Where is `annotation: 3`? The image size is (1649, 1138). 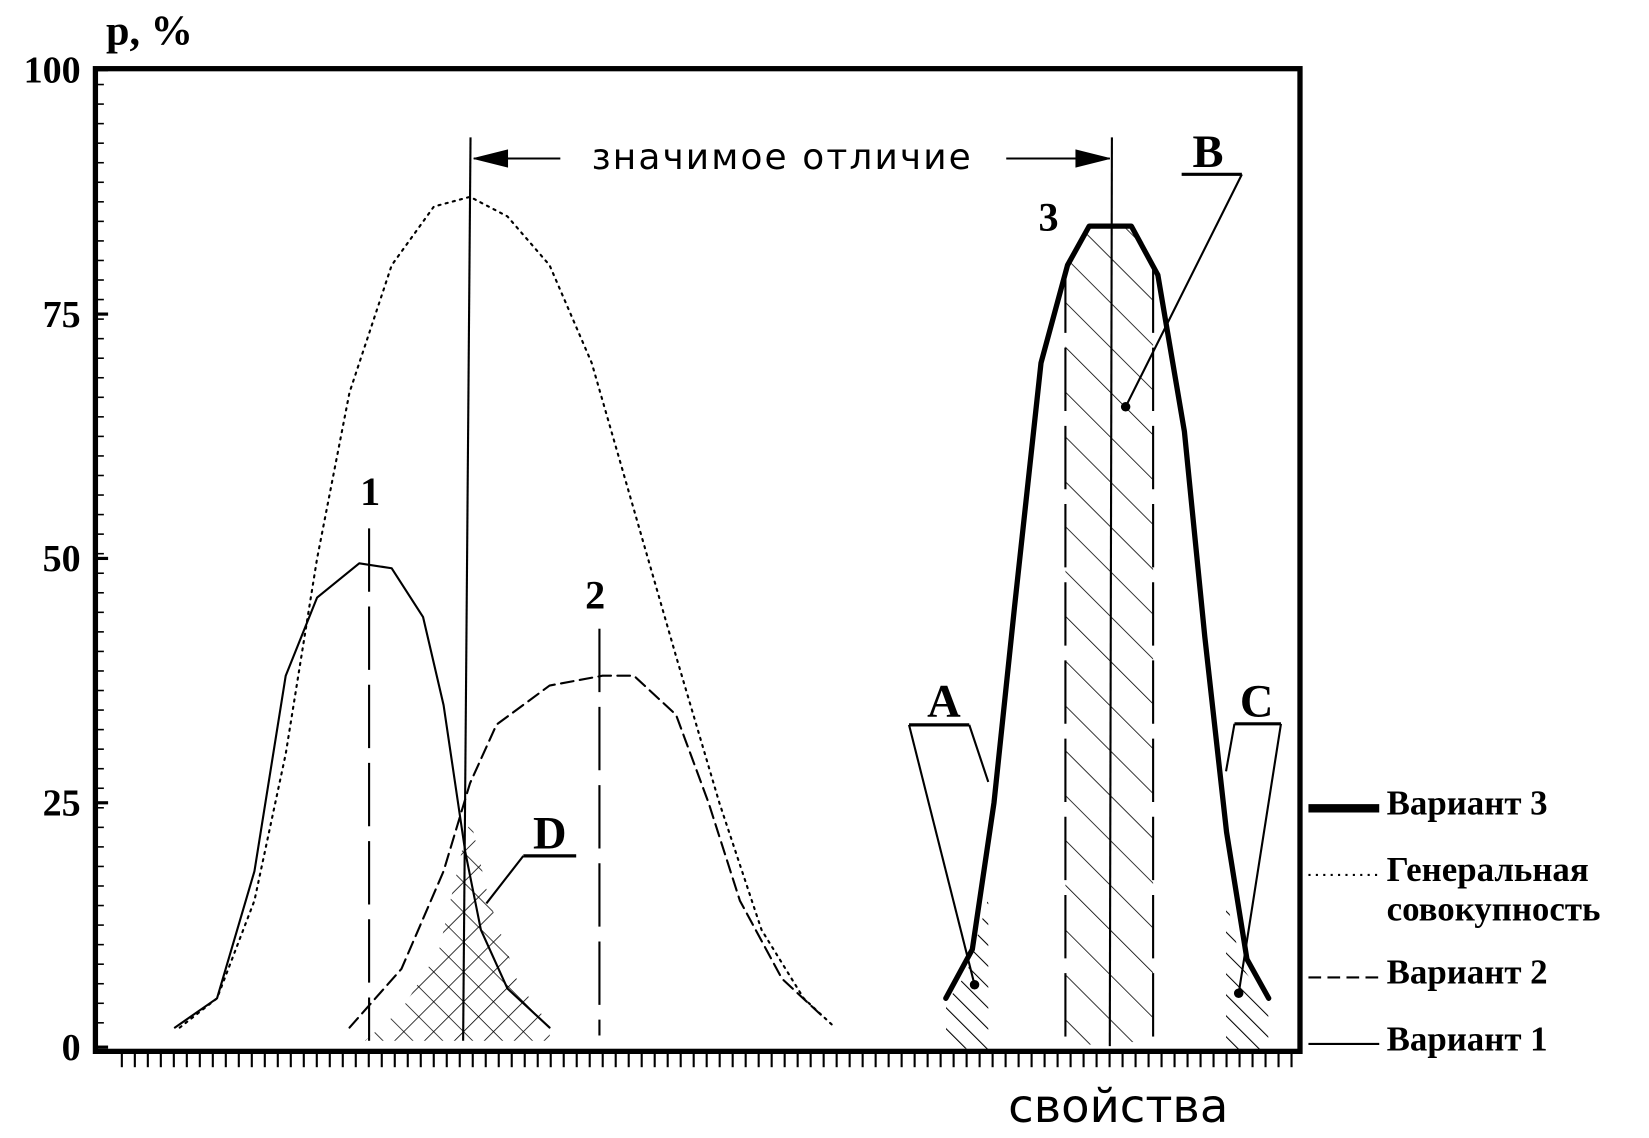 annotation: 3 is located at coordinates (1048, 216).